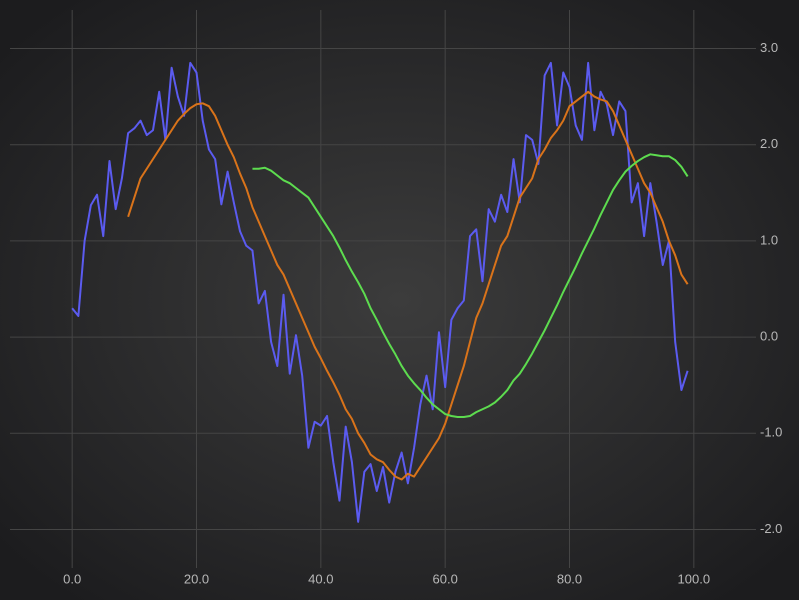  What do you see at coordinates (72, 578) in the screenshot?
I see `x-tick-label: 0.0` at bounding box center [72, 578].